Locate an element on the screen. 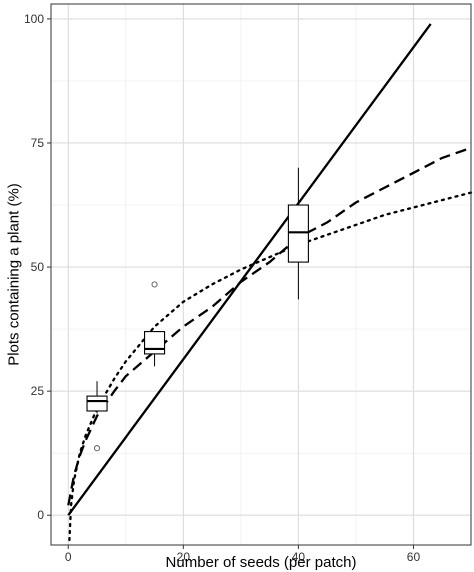 This screenshot has width=474, height=572. x-tick-label: 20 is located at coordinates (184, 557).